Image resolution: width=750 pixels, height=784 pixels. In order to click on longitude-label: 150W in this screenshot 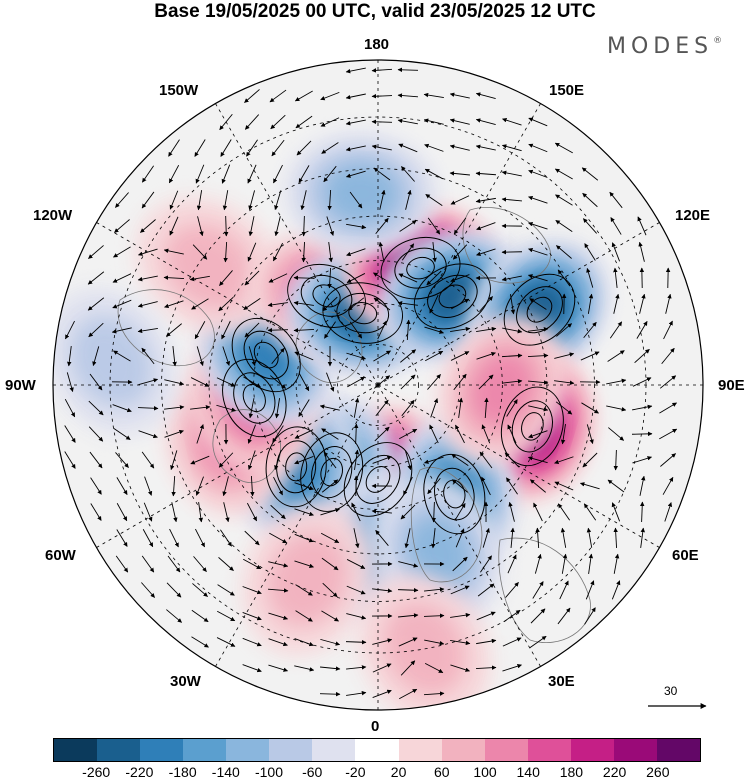, I will do `click(178, 91)`.